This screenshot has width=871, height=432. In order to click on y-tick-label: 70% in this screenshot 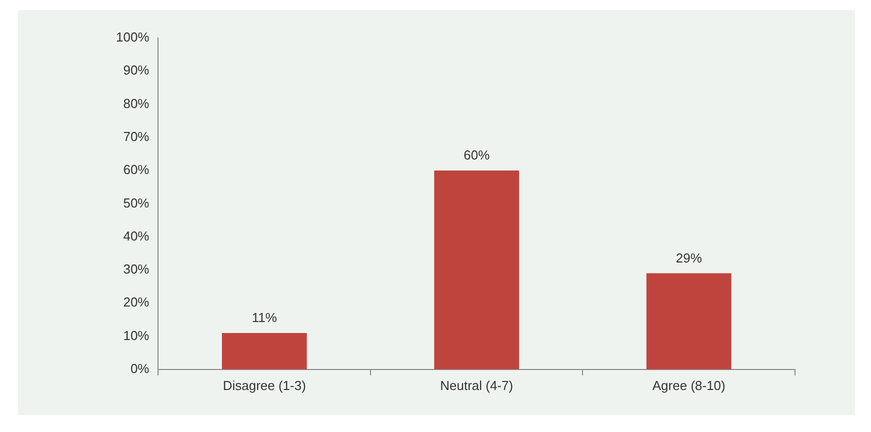, I will do `click(136, 136)`.